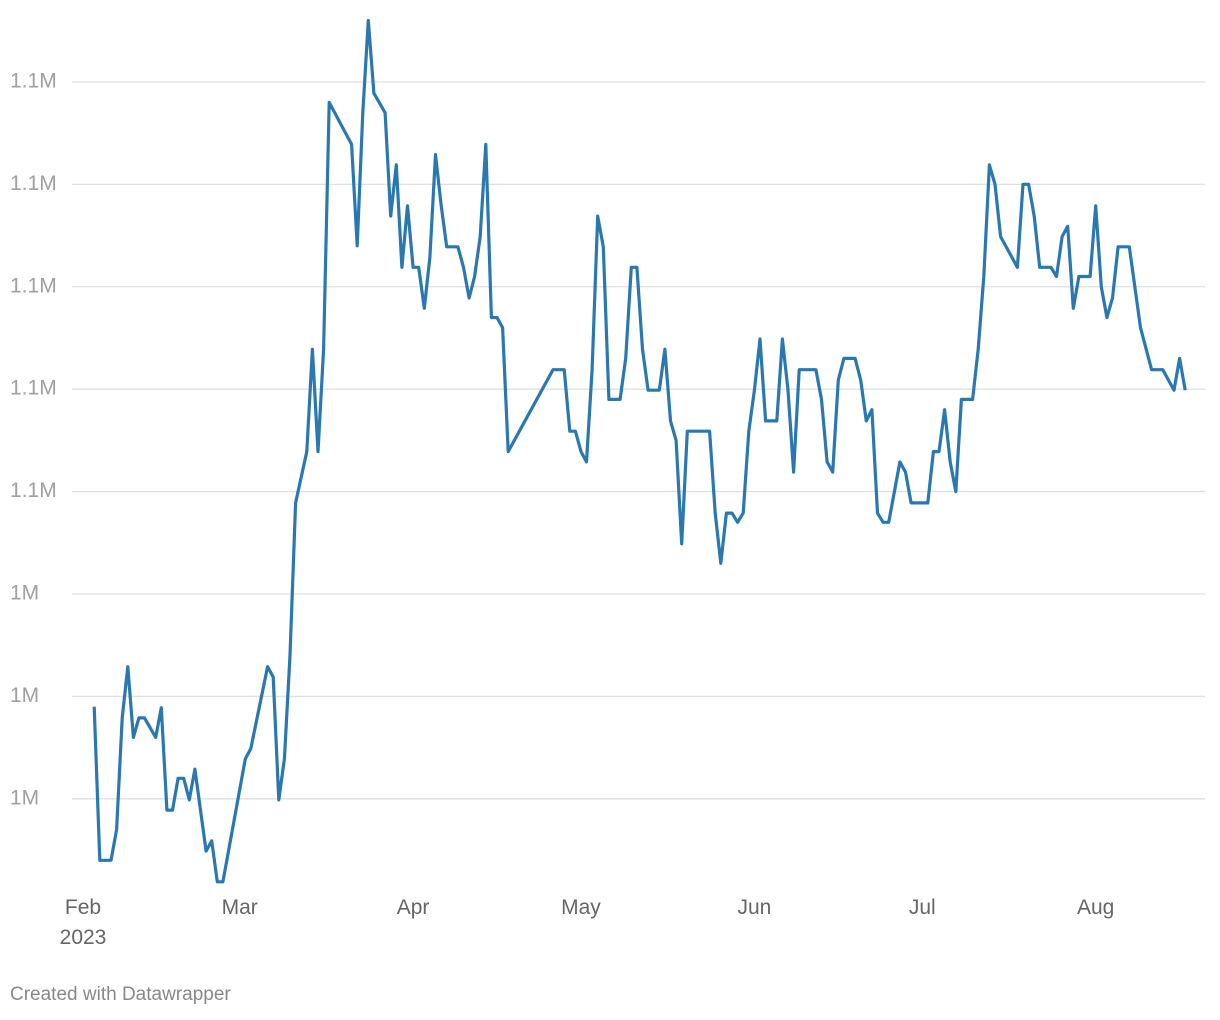  What do you see at coordinates (239, 907) in the screenshot?
I see `x-tick-label: Mar` at bounding box center [239, 907].